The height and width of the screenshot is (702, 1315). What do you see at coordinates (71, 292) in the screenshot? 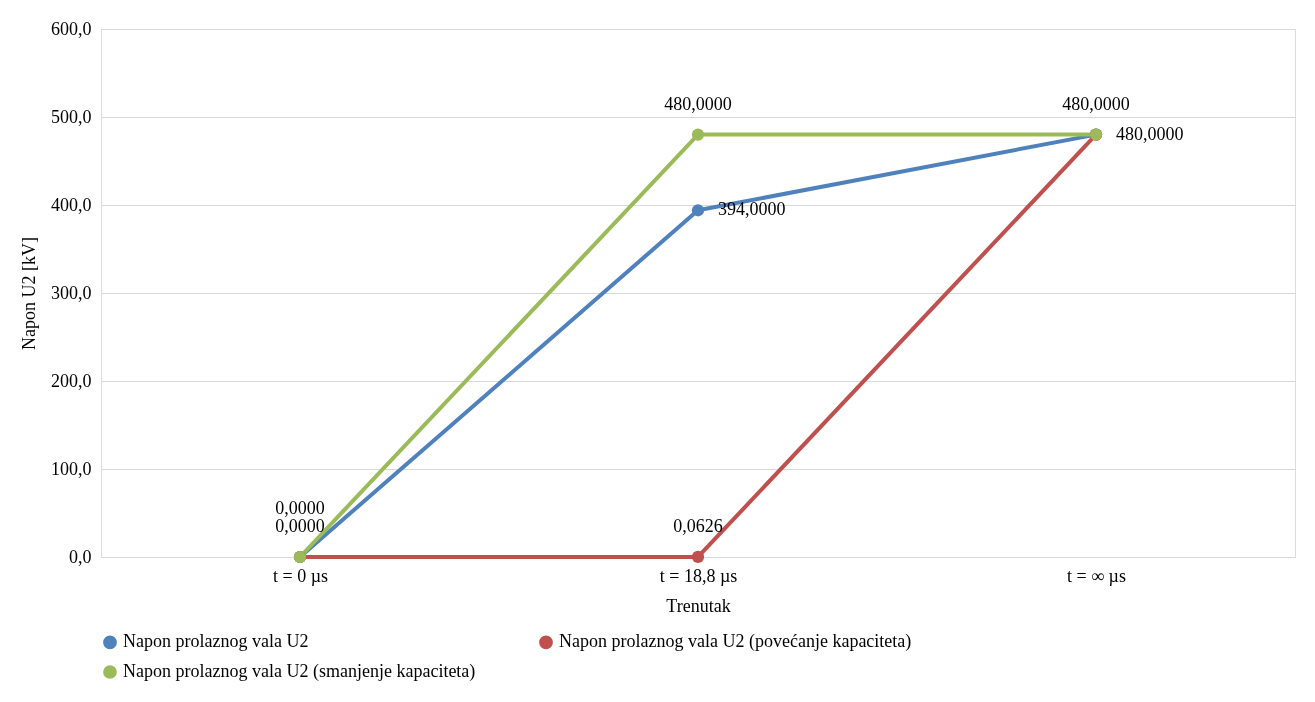
I see `y-tick-label: 300,0` at bounding box center [71, 292].